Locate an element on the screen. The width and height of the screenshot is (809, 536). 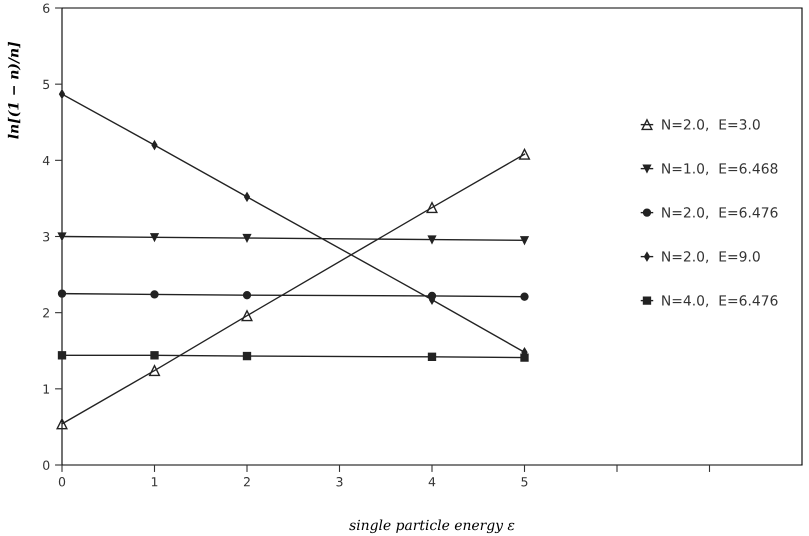
y-tick-label: 0 is located at coordinates (46, 465).